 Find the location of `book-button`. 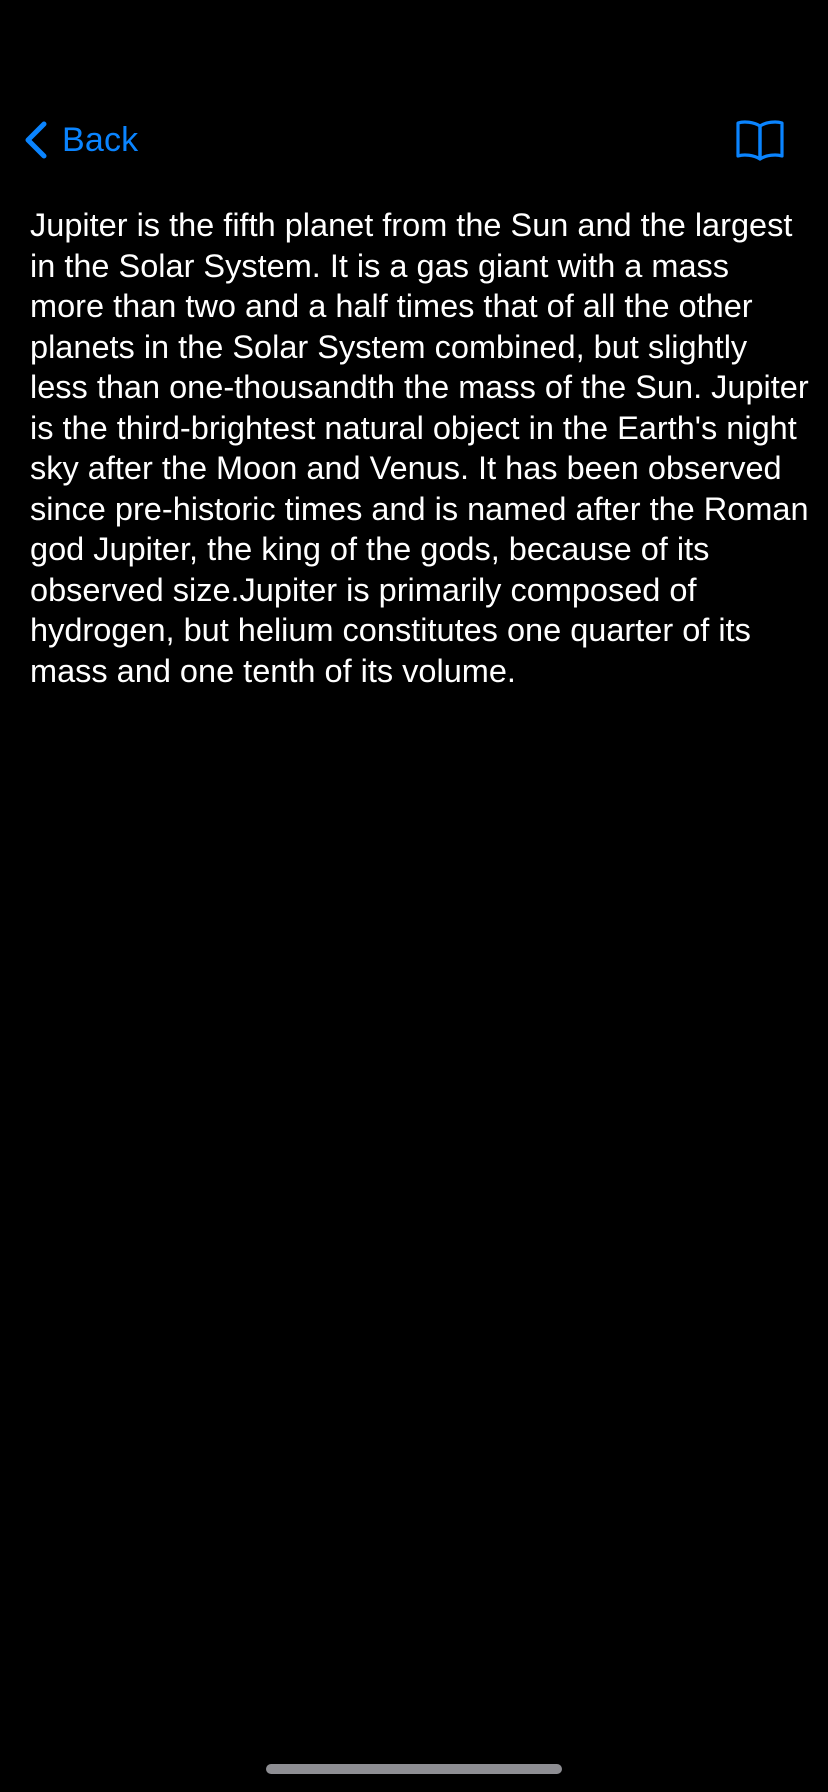

book-button is located at coordinates (760, 140).